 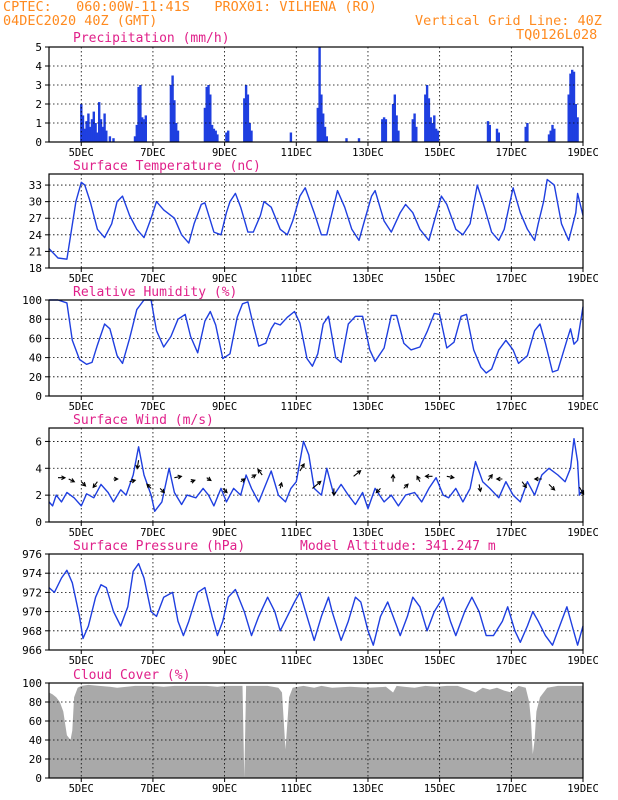 What do you see at coordinates (316, 731) in the screenshot?
I see `cloud-cover-area` at bounding box center [316, 731].